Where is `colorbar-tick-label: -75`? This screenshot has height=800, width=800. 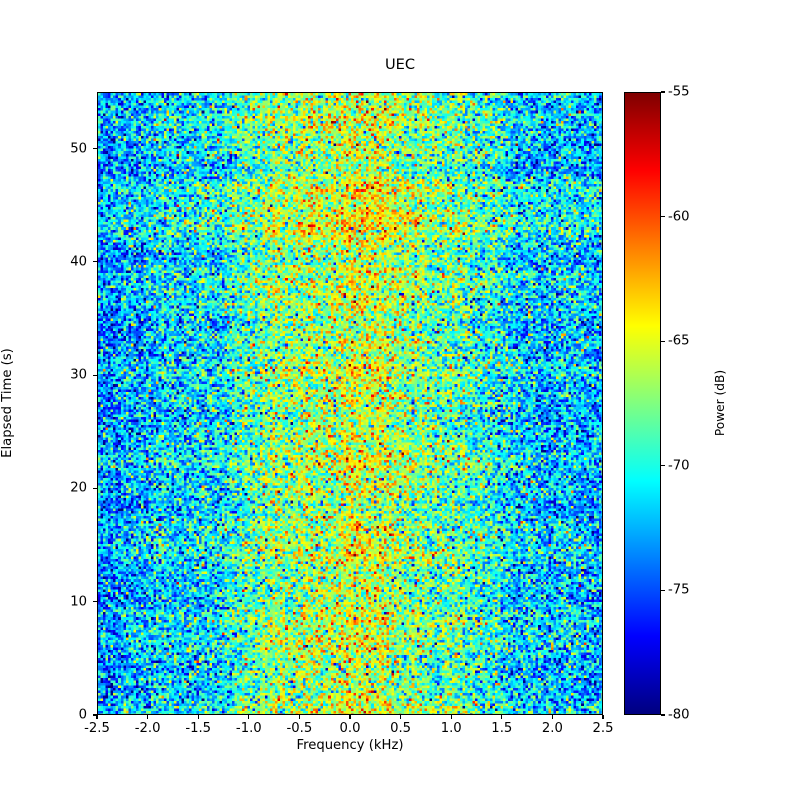
colorbar-tick-label: -75 is located at coordinates (679, 590).